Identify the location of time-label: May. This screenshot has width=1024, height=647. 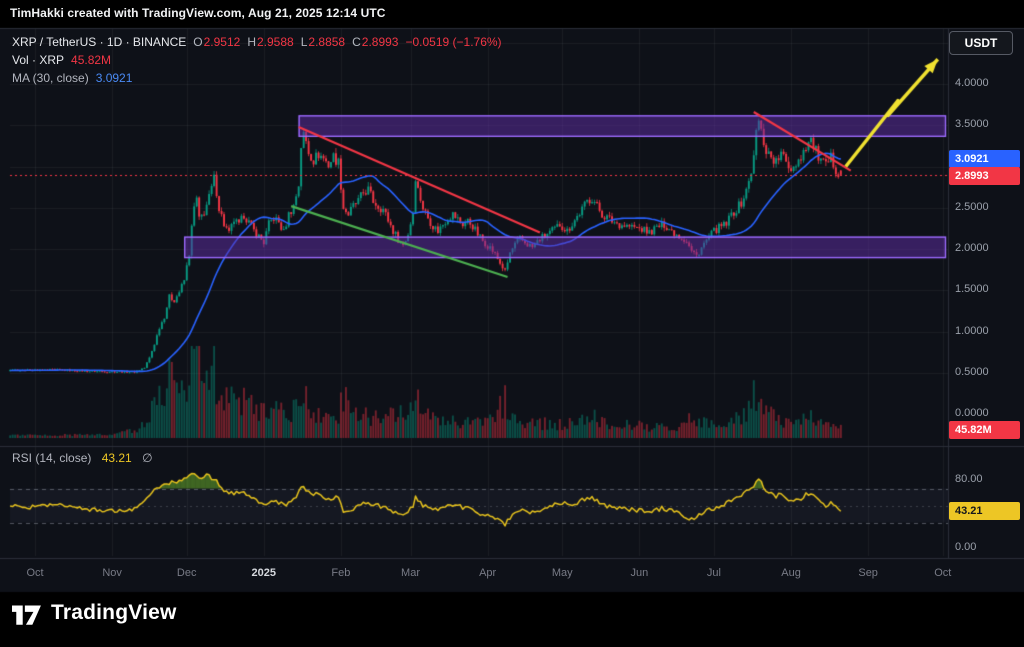
(562, 573).